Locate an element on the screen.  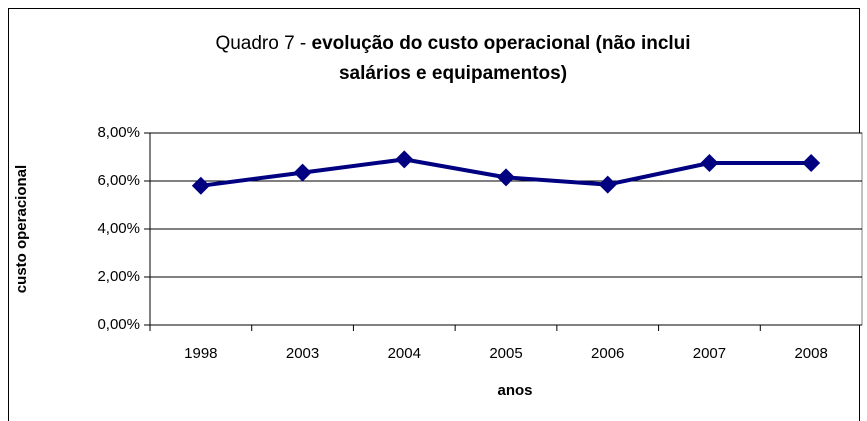
x-tick-label: 2005 is located at coordinates (505, 353).